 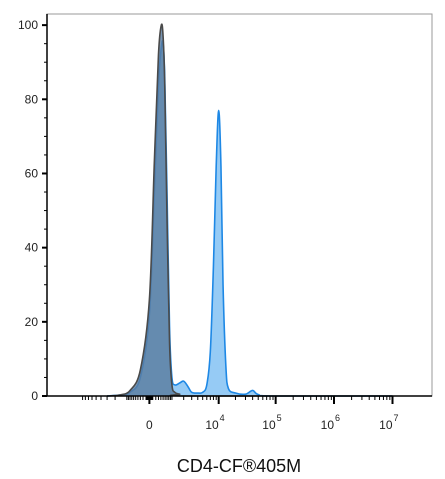 I want to click on x-tick-exponent: 6, so click(x=337, y=418).